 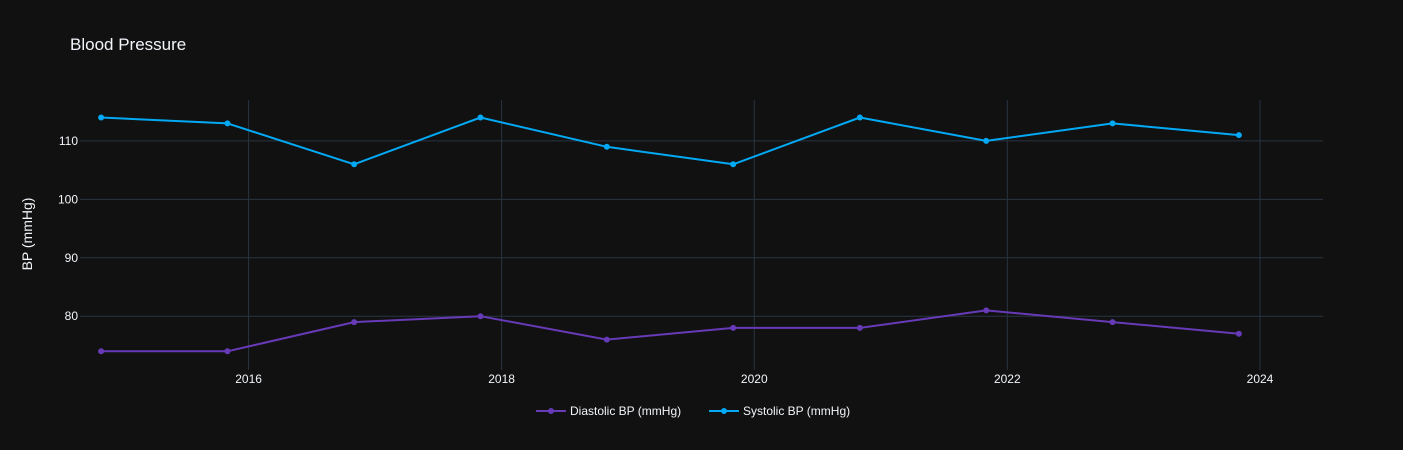 I want to click on legend-item-0: Diastolic BP (mmHg), so click(x=608, y=411).